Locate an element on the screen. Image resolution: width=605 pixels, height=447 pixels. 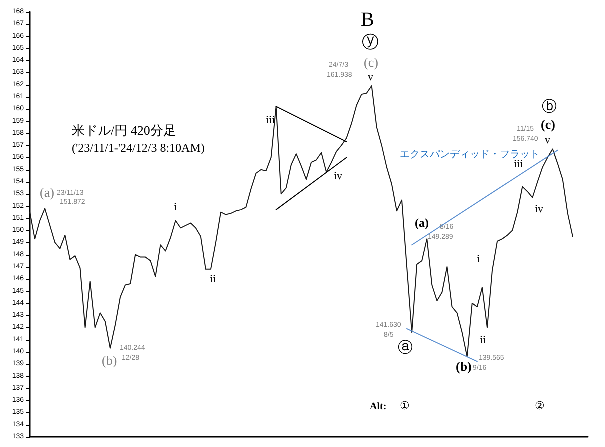
annotation: ⓑ is located at coordinates (549, 107).